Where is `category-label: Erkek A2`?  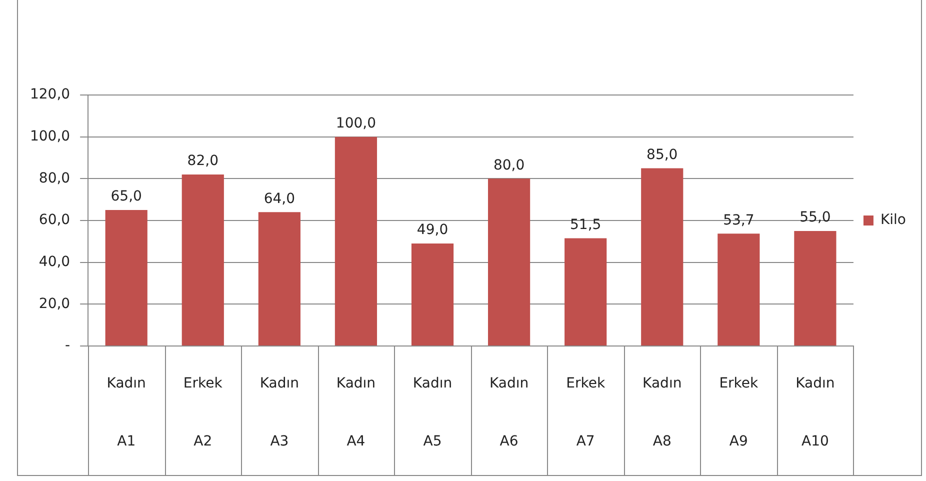 category-label: Erkek A2 is located at coordinates (202, 413).